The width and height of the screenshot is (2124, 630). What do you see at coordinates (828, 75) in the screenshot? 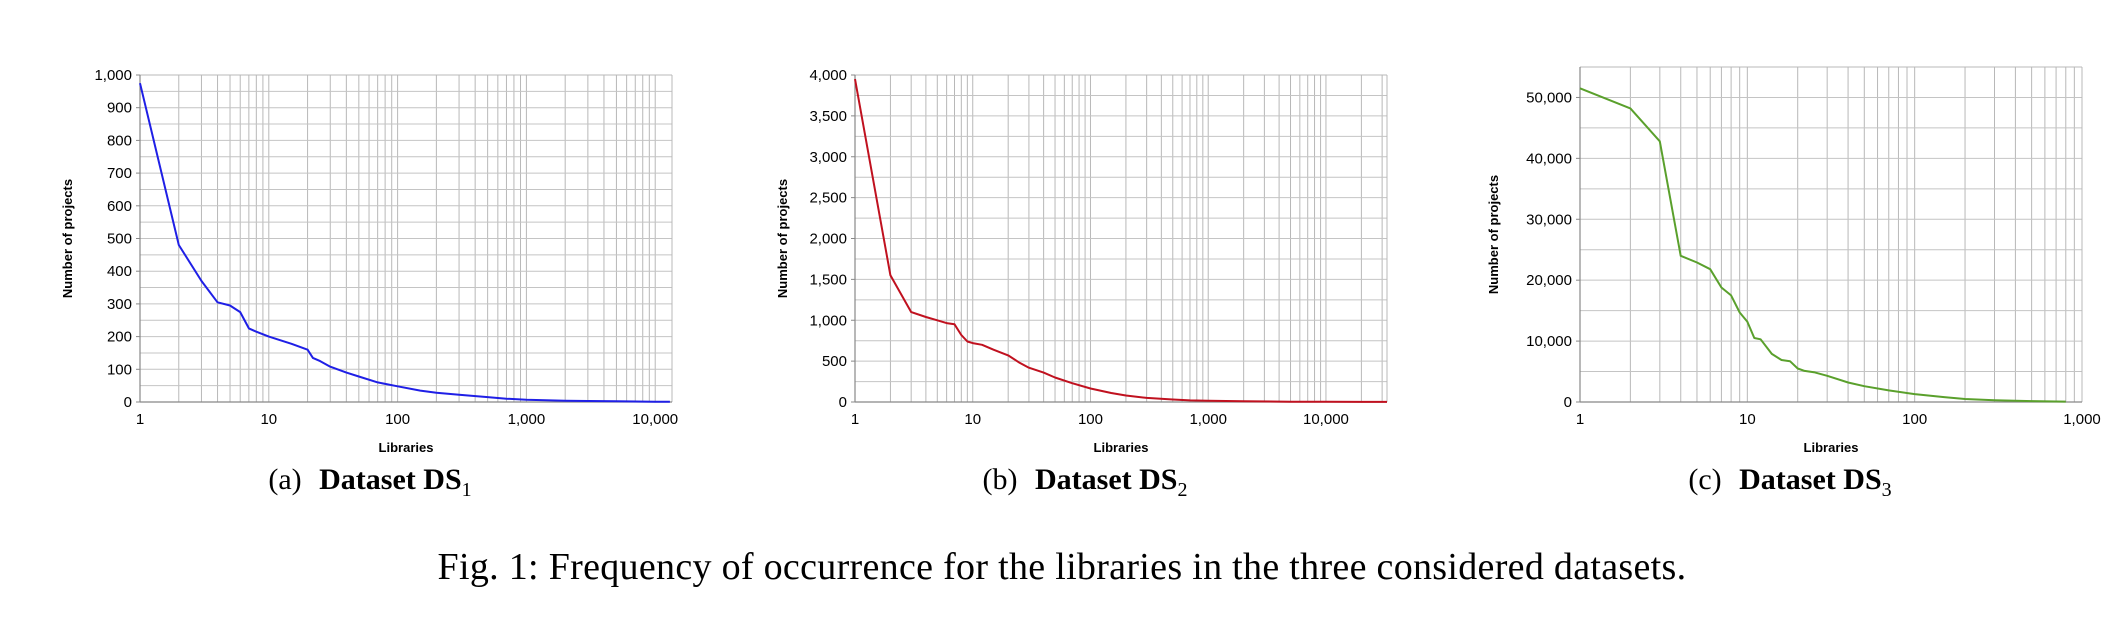
I see `y-tick-label: 4,000` at bounding box center [828, 75].